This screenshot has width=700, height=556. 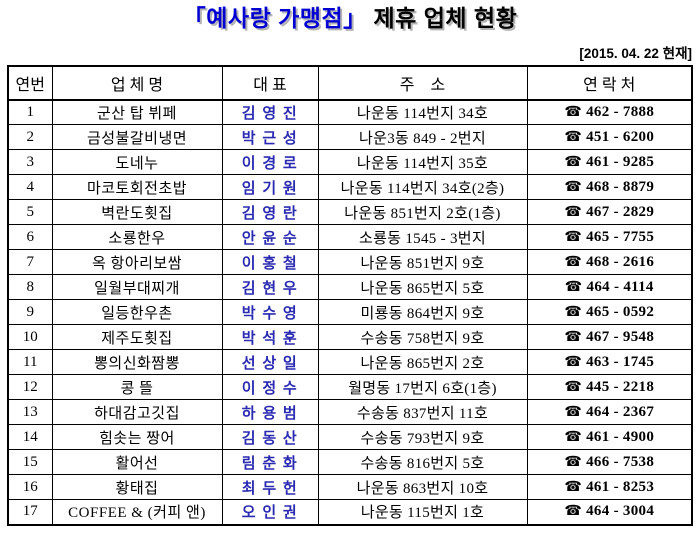 What do you see at coordinates (422, 487) in the screenshot?
I see `cell-address: 나운동 863번지 10호` at bounding box center [422, 487].